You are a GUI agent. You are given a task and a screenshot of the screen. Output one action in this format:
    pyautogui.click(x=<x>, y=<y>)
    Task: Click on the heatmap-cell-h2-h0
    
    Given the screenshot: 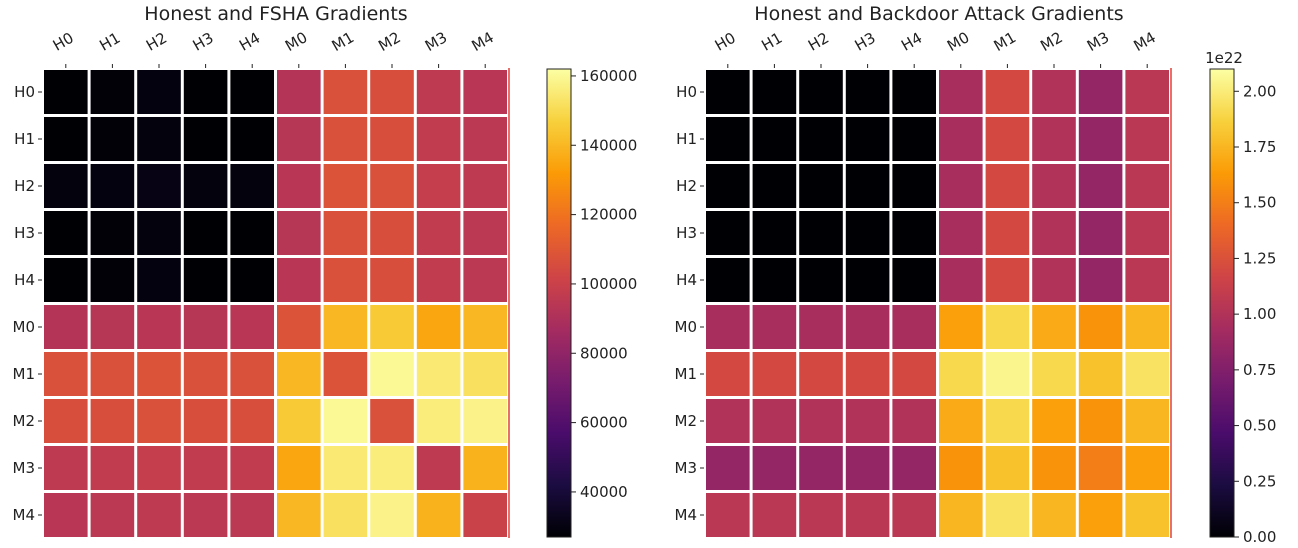 What is the action you would take?
    pyautogui.click(x=66, y=186)
    